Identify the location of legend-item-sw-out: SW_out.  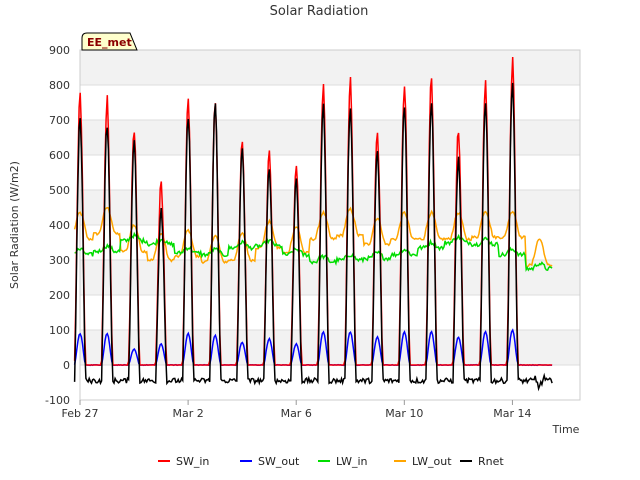
(270, 461).